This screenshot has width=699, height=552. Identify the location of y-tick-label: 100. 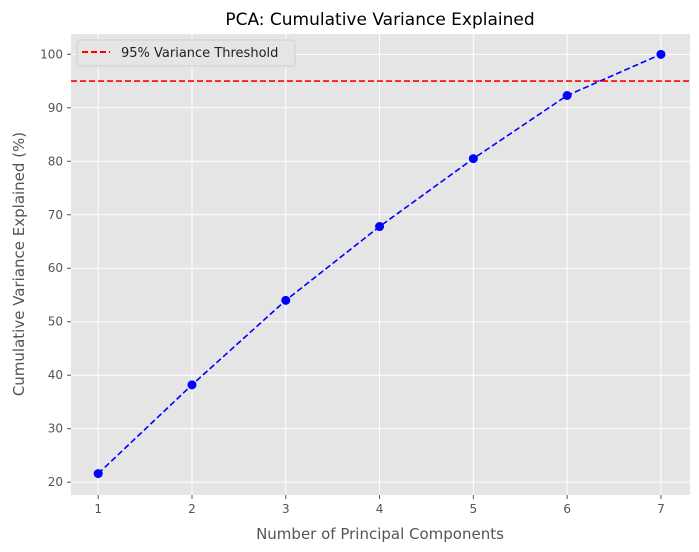
(51, 54).